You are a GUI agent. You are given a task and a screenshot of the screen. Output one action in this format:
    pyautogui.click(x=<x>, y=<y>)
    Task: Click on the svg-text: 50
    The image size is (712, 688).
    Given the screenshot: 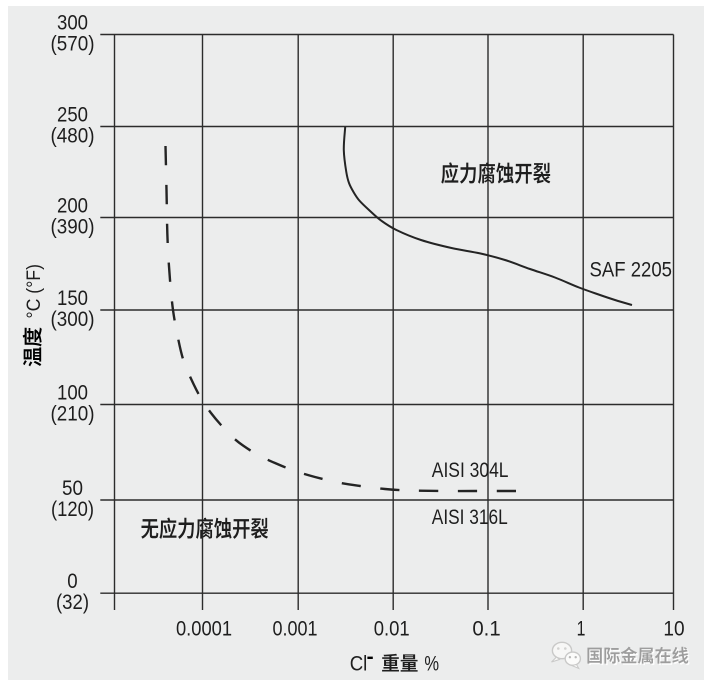 What is the action you would take?
    pyautogui.click(x=72, y=488)
    